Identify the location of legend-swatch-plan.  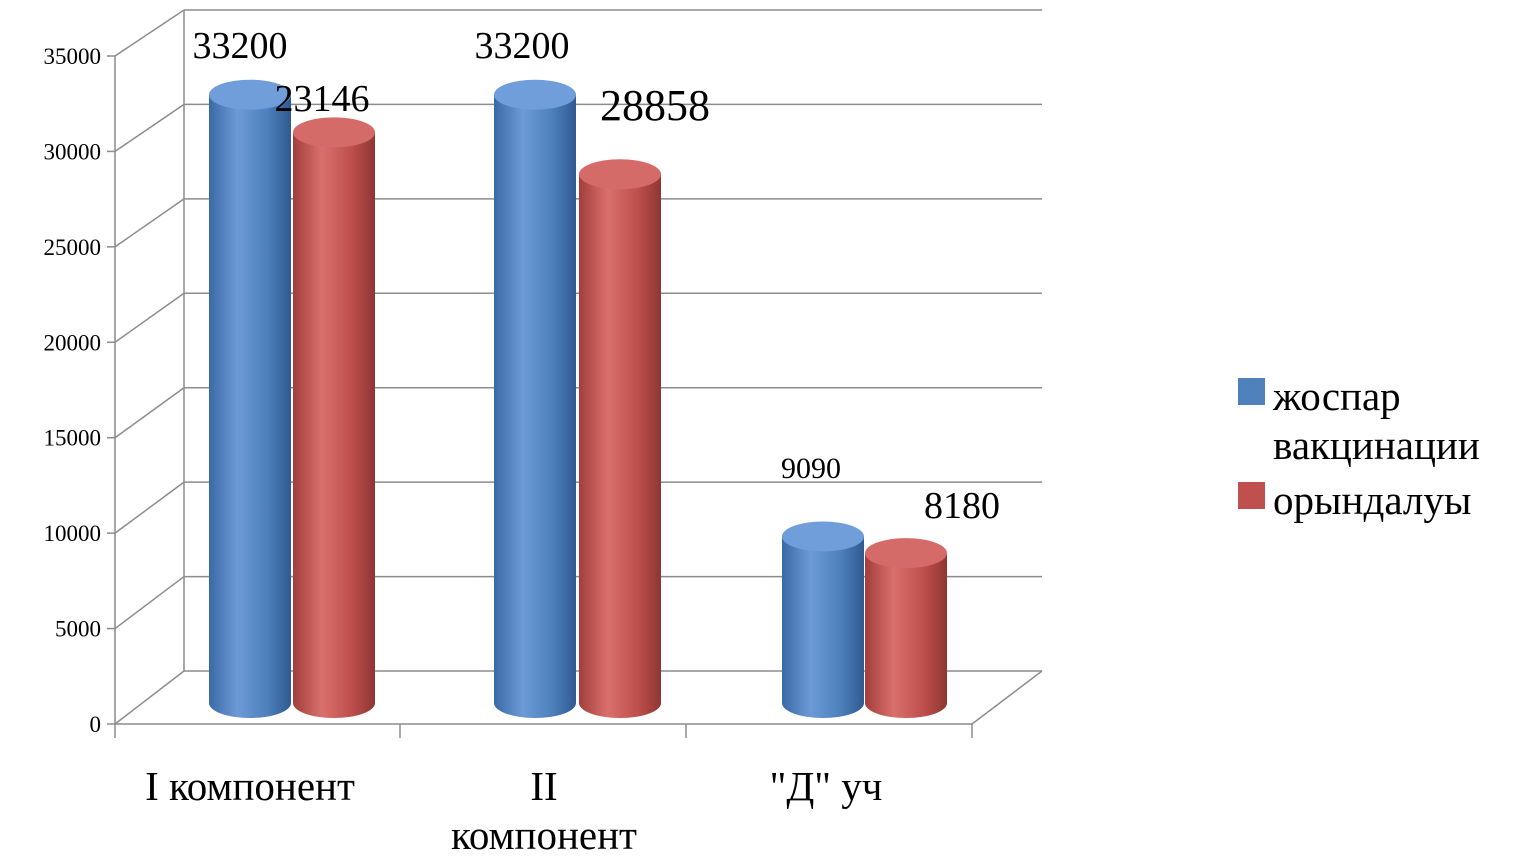
(1251, 391).